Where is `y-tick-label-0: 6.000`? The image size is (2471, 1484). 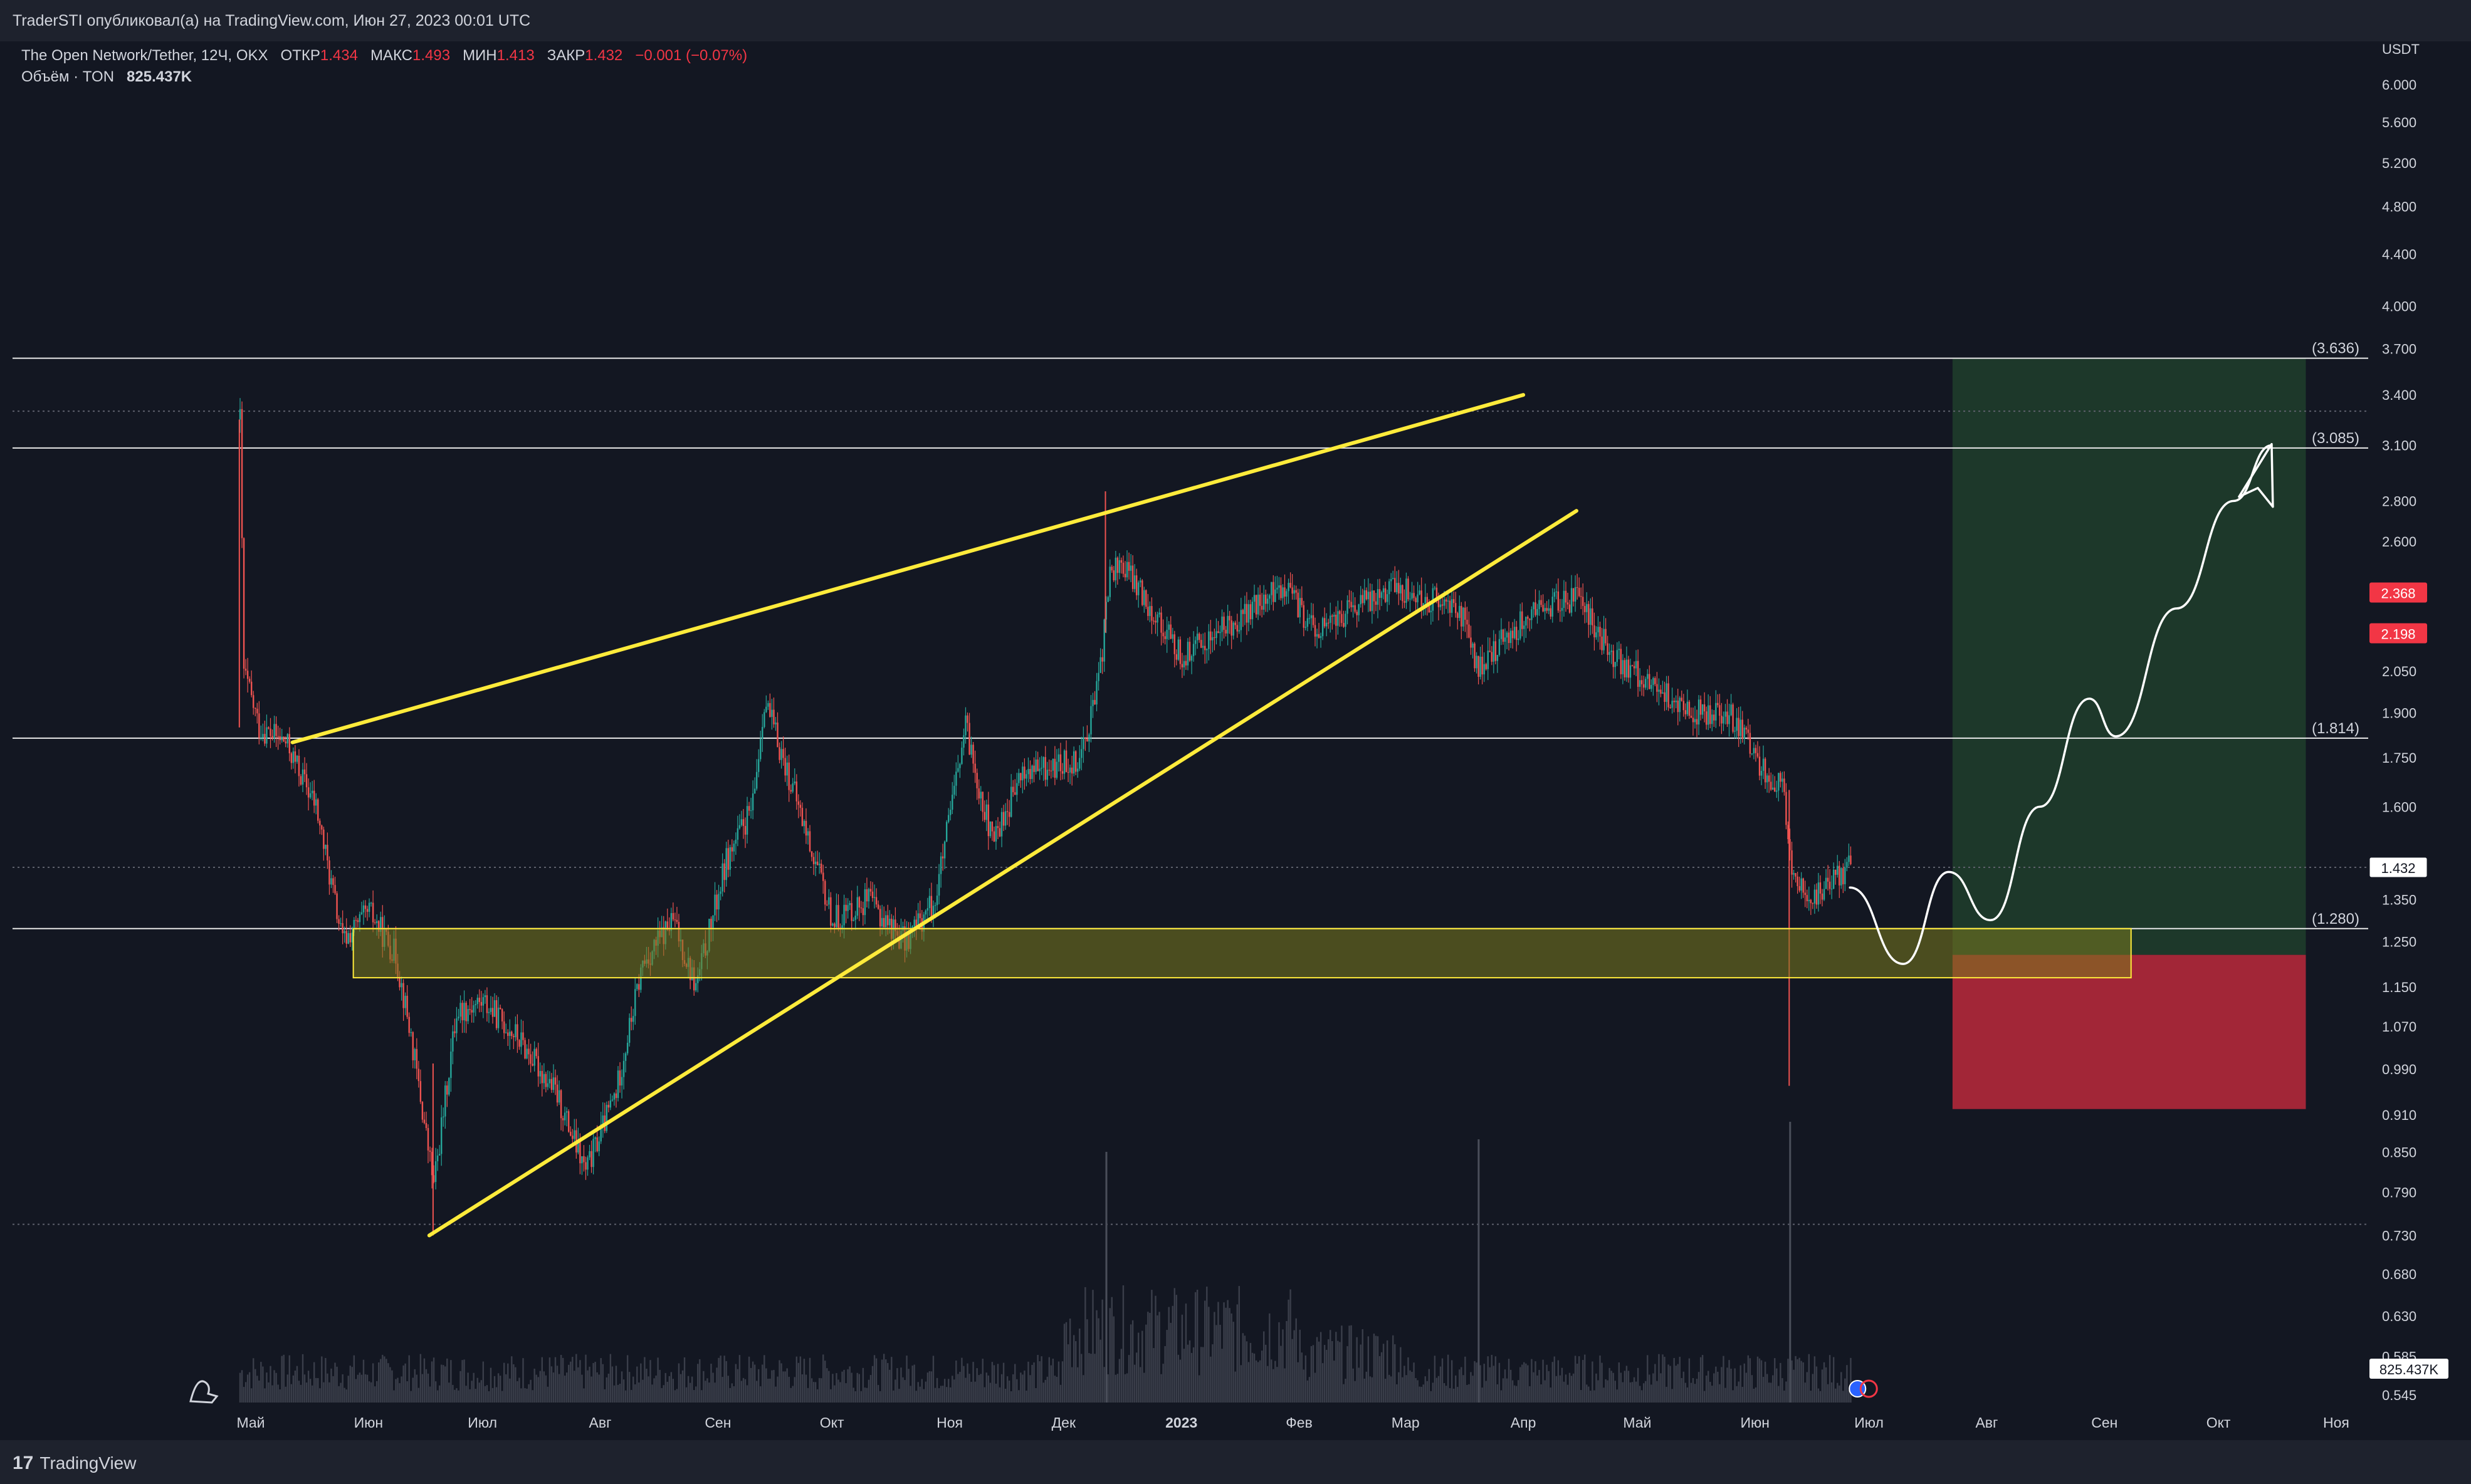 y-tick-label-0: 6.000 is located at coordinates (2399, 85).